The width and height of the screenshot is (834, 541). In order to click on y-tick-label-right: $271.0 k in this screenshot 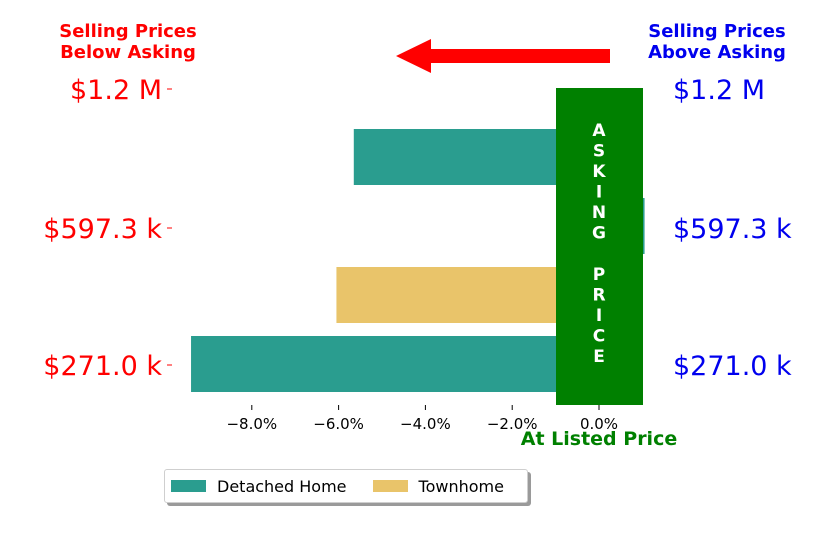, I will do `click(732, 366)`.